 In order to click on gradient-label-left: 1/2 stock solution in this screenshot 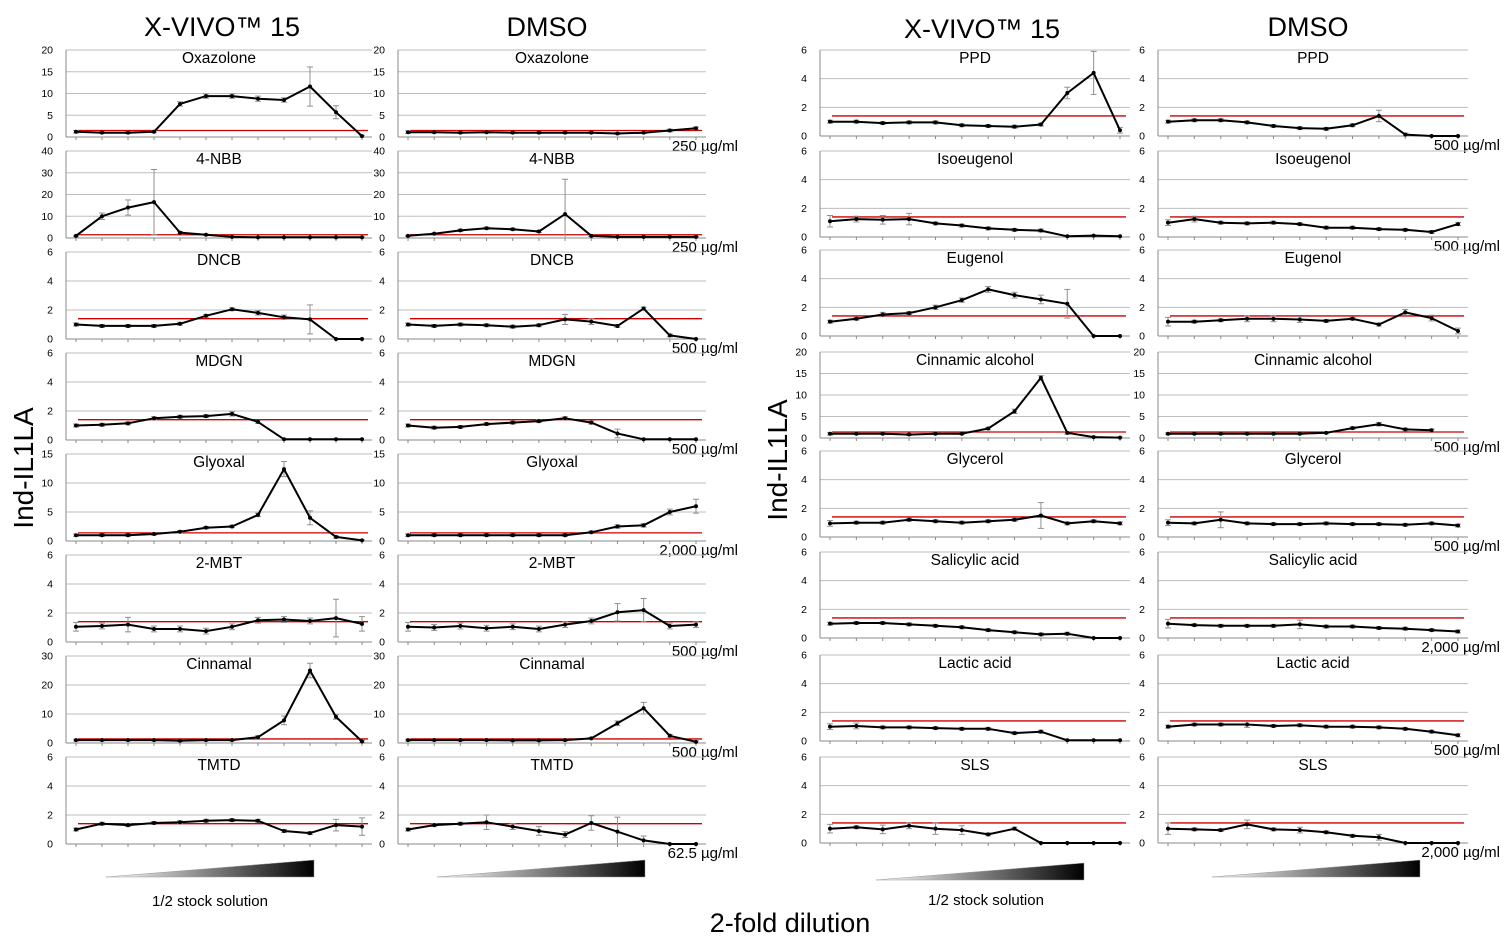, I will do `click(210, 901)`.